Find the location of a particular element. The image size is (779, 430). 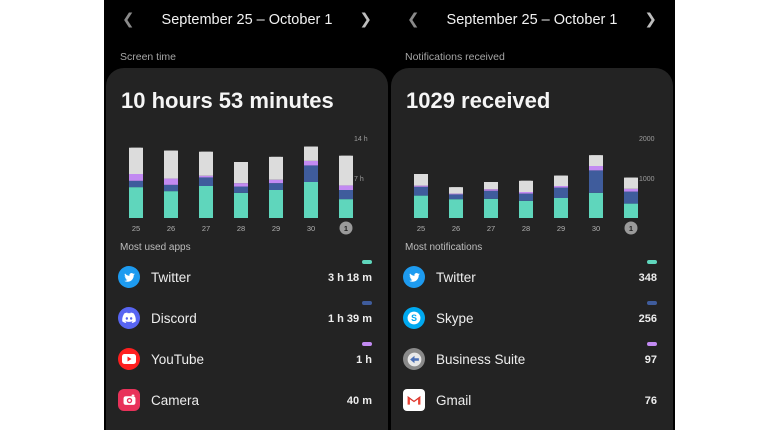

section-caption: Notifications received is located at coordinates (455, 57).